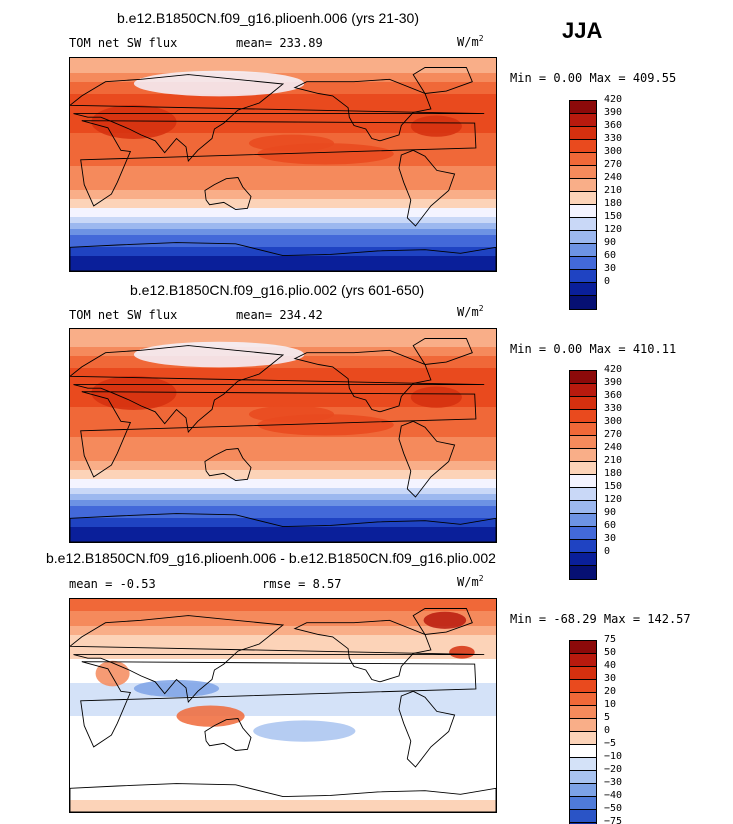 The height and width of the screenshot is (824, 733). What do you see at coordinates (613, 820) in the screenshot?
I see `colorbar-label: −75` at bounding box center [613, 820].